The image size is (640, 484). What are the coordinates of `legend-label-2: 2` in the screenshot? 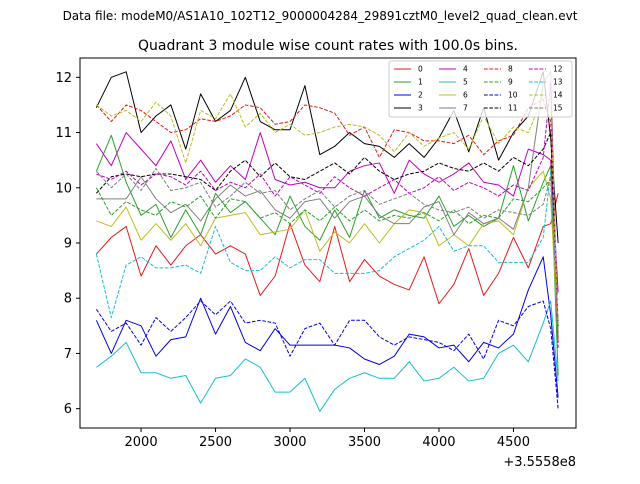 It's located at (420, 95).